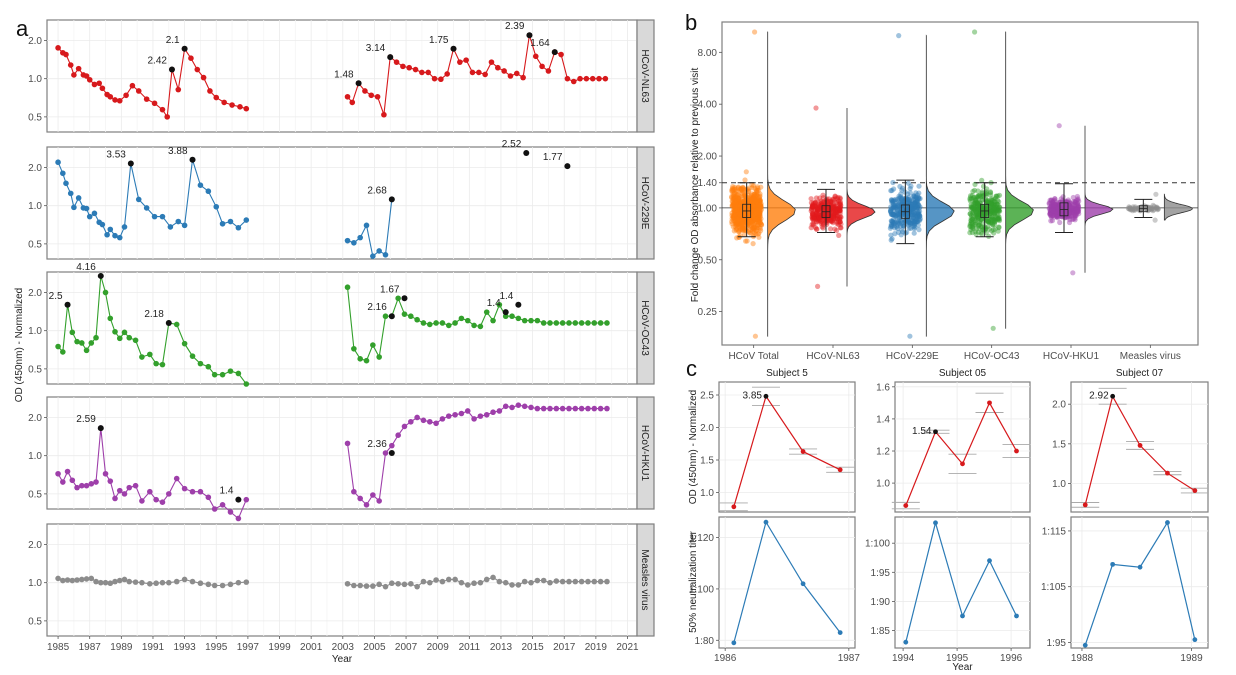 The height and width of the screenshot is (675, 1236). I want to click on y-tick-label: 1:100, so click(877, 544).